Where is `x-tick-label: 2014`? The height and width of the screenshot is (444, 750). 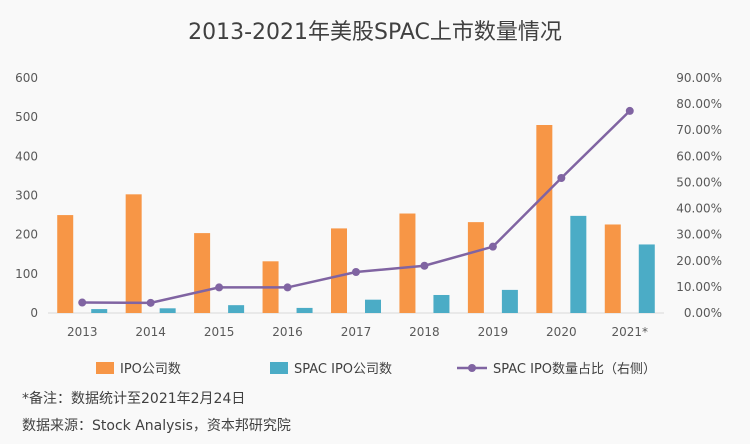
x-tick-label: 2014 is located at coordinates (150, 332).